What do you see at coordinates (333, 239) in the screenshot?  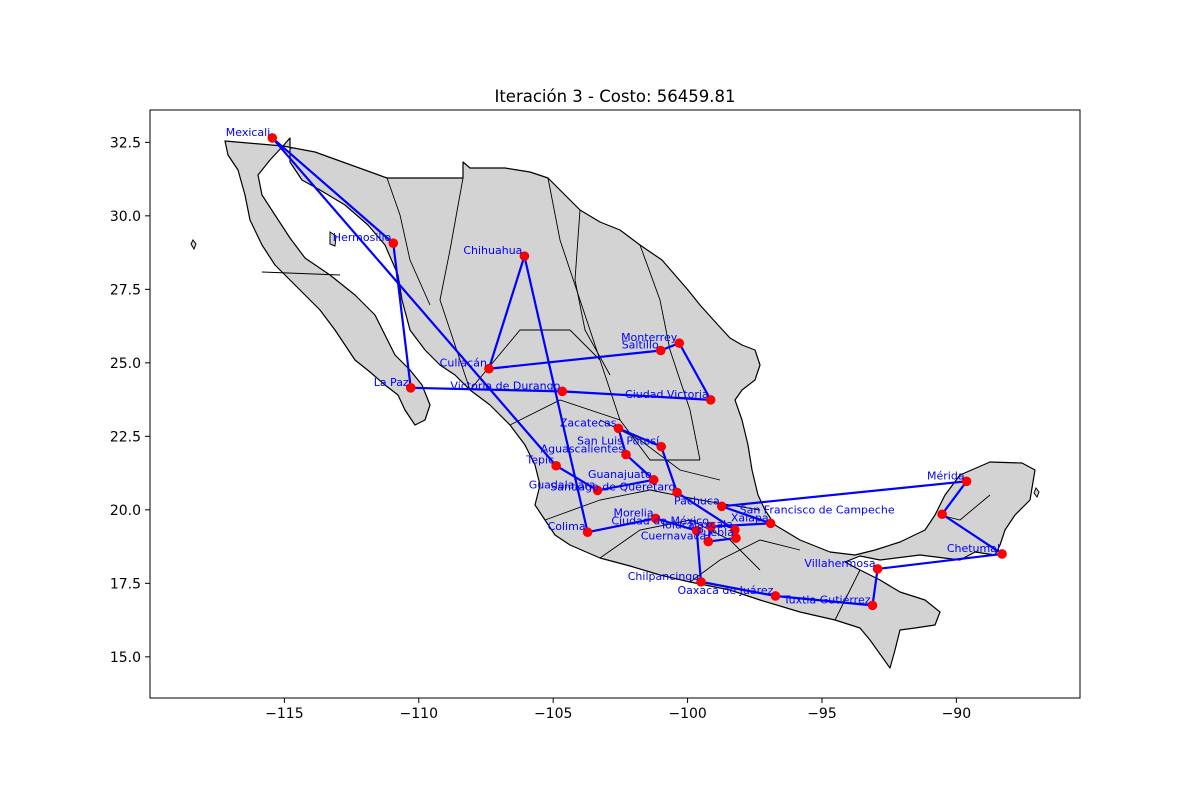 I see `tiburon-island` at bounding box center [333, 239].